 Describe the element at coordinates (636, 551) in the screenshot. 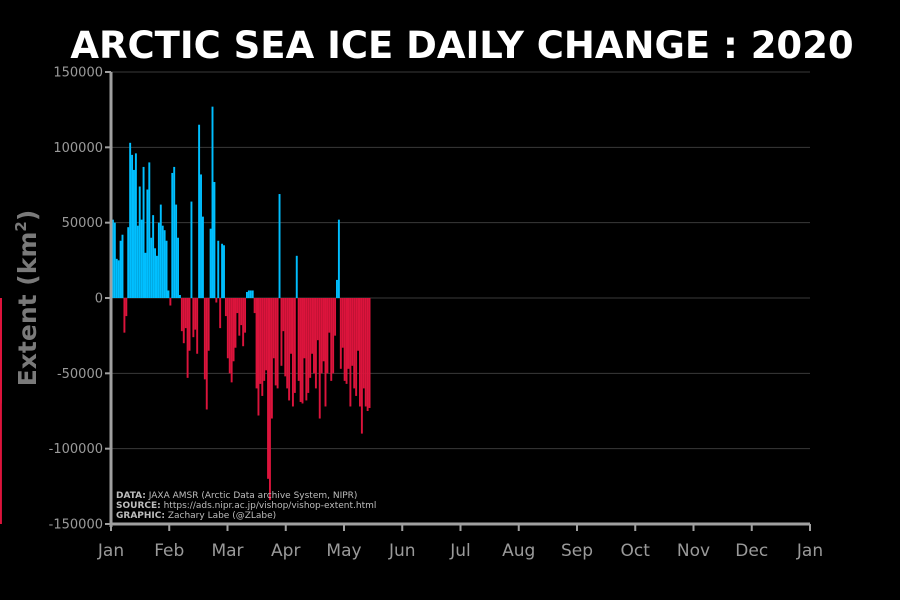

I see `x-tick-label-9: Oct` at that location.